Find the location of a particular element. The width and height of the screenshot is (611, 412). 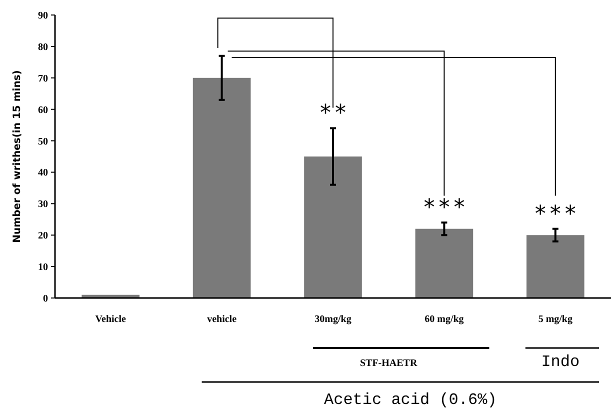

y-tick-label: 70 is located at coordinates (43, 78).